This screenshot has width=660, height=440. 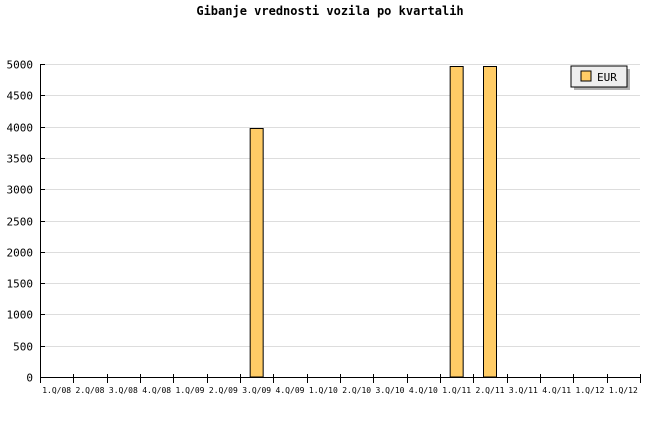 I want to click on y-tick-label: 1500, so click(x=20, y=284).